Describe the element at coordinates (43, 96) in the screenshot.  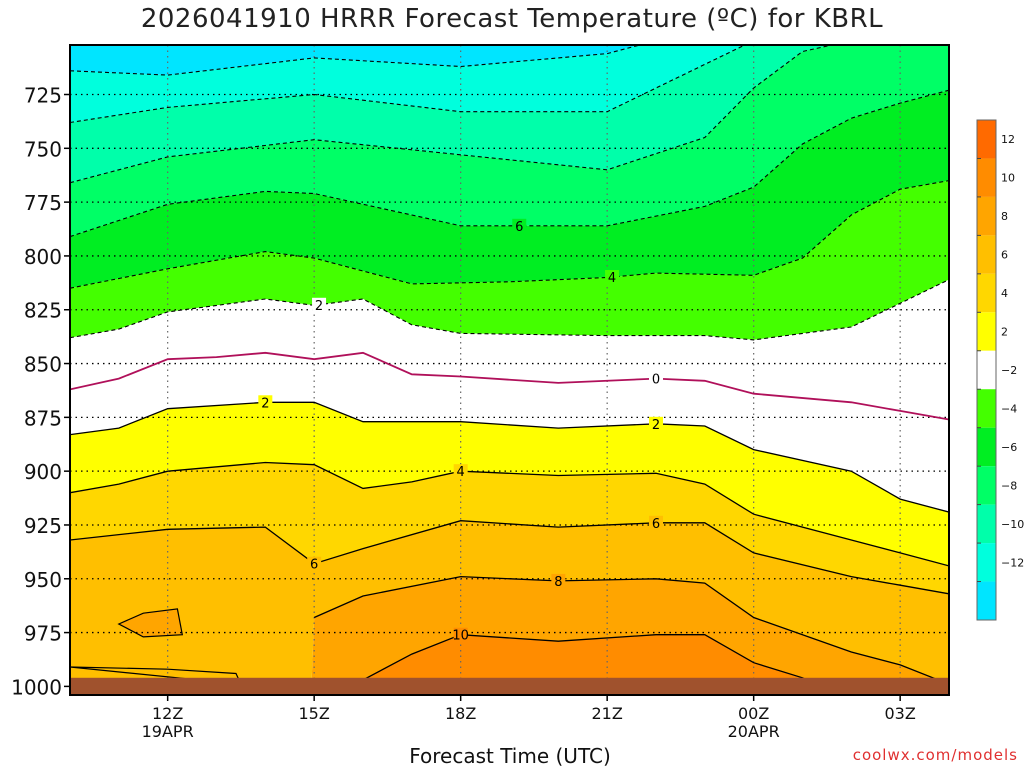
I see `y-tick-label: 725` at that location.